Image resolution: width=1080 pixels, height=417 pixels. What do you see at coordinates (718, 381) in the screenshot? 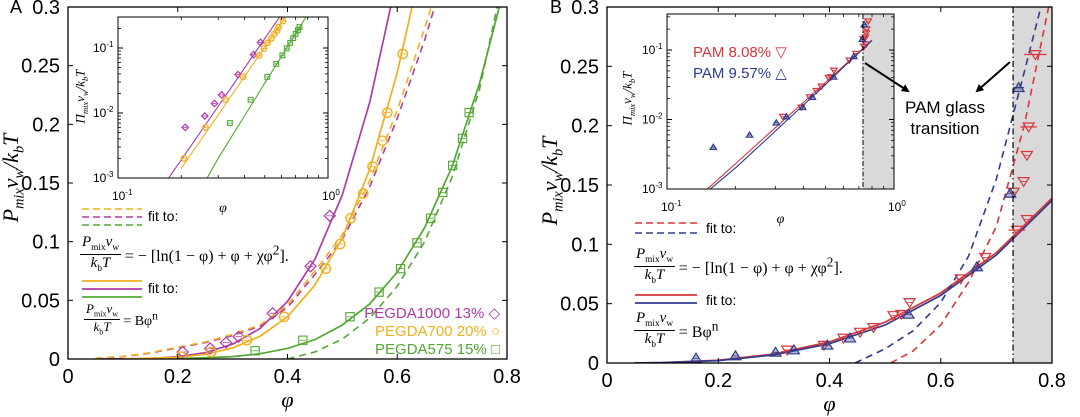
I see `x-tick-label: 0.2` at bounding box center [718, 381].